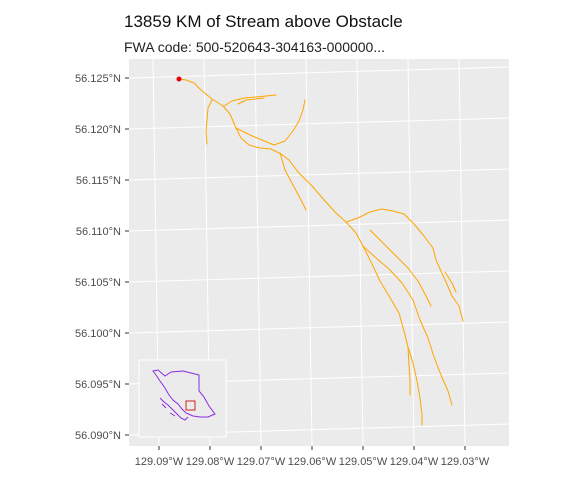  What do you see at coordinates (98, 130) in the screenshot?
I see `y-tick-label: 56.120°N` at bounding box center [98, 130].